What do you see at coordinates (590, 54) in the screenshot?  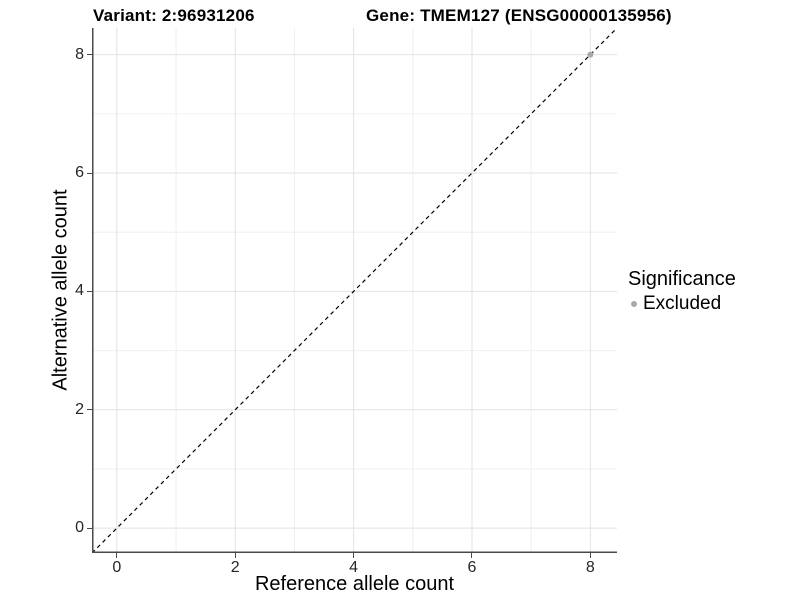 I see `data-point` at bounding box center [590, 54].